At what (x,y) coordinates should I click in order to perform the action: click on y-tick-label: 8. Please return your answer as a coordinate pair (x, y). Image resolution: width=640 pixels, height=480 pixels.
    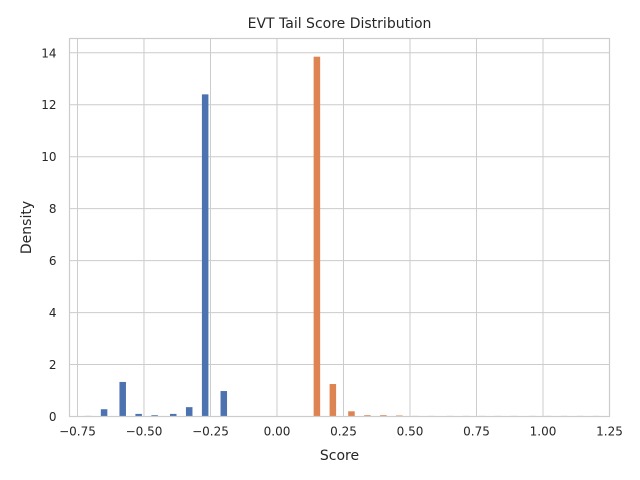
    Looking at the image, I should click on (53, 209).